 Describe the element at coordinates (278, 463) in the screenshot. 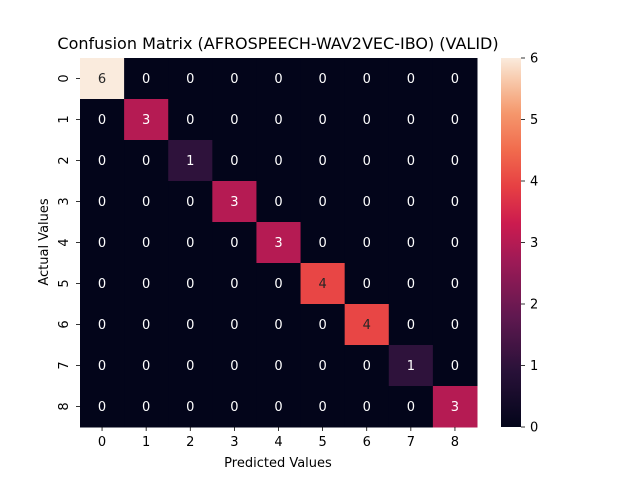

I see `x-axis-label: Predicted Values` at that location.